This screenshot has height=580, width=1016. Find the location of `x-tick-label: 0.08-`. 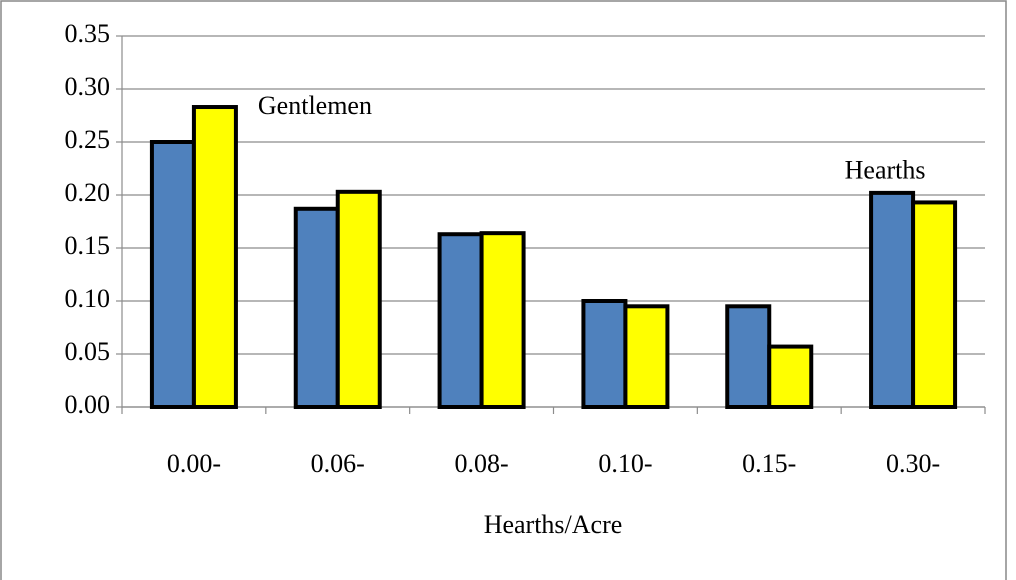

x-tick-label: 0.08- is located at coordinates (481, 463).